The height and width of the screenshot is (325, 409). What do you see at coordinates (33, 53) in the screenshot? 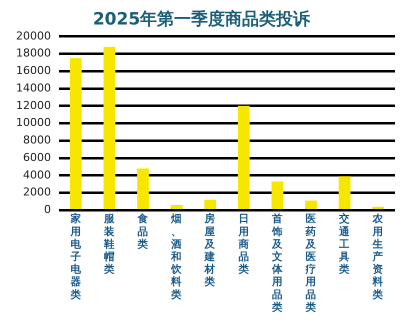
I see `y-tick-label: 18000` at bounding box center [33, 53].